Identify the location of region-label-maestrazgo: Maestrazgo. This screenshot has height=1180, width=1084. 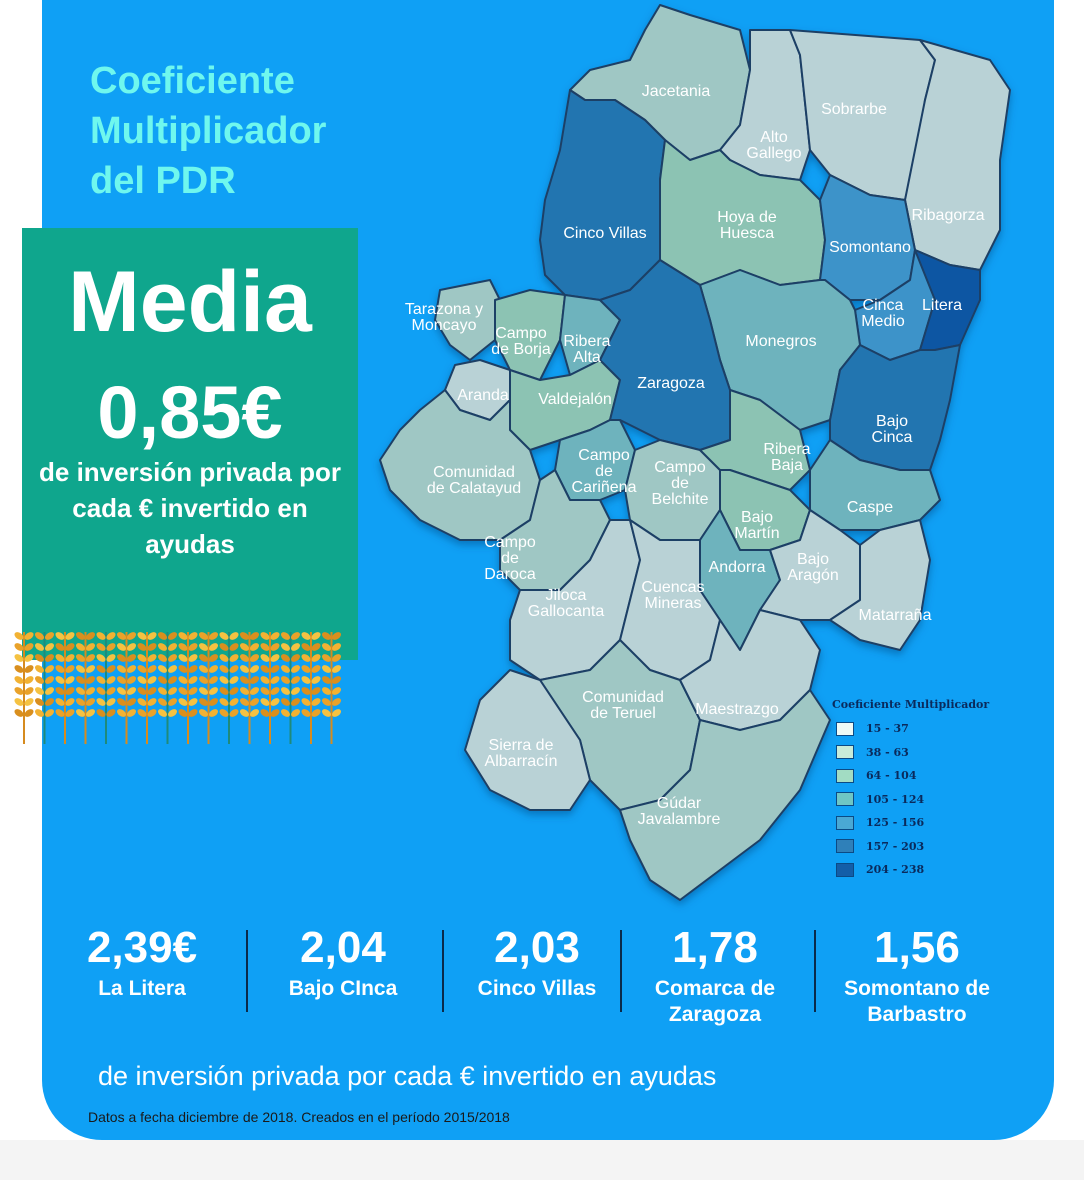
(737, 709).